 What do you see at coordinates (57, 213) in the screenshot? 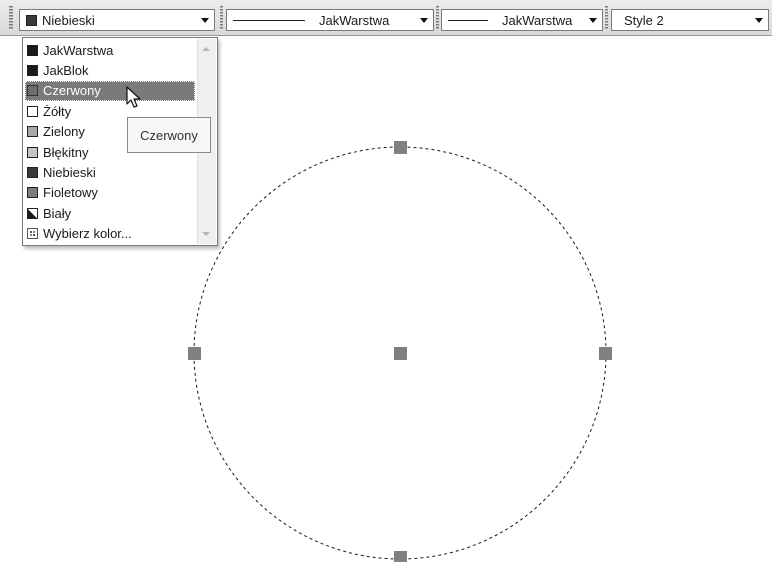
I see `color-item-label: Biały` at bounding box center [57, 213].